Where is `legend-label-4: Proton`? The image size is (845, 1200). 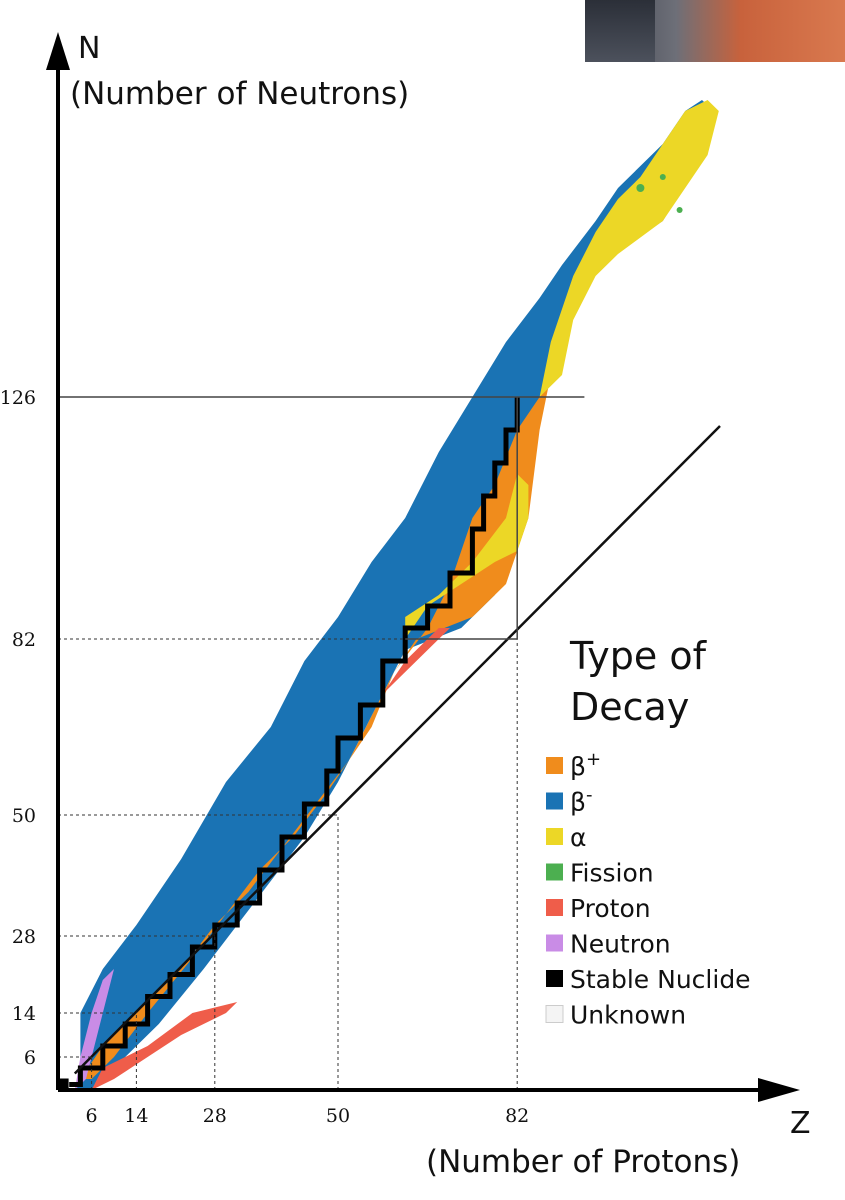
legend-label-4: Proton is located at coordinates (610, 908).